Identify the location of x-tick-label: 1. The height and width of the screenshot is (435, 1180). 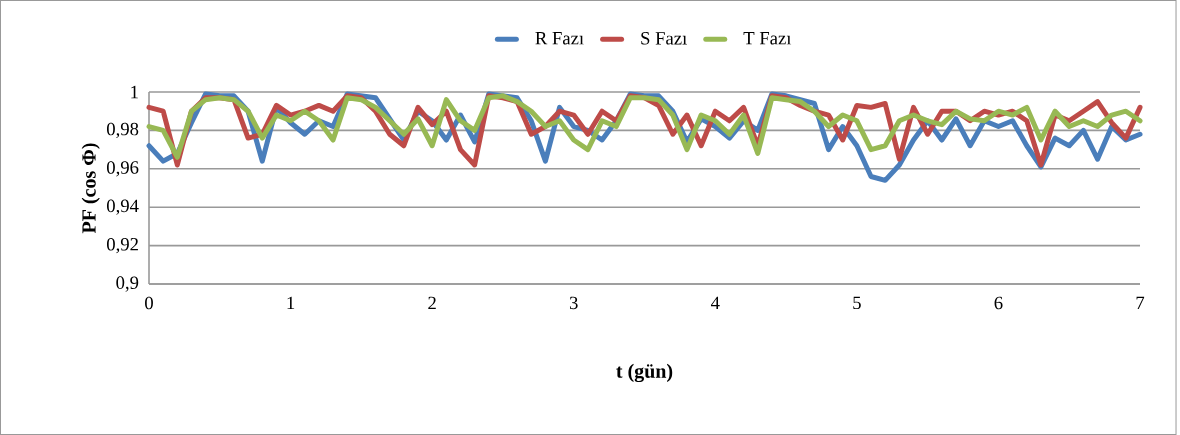
(291, 303).